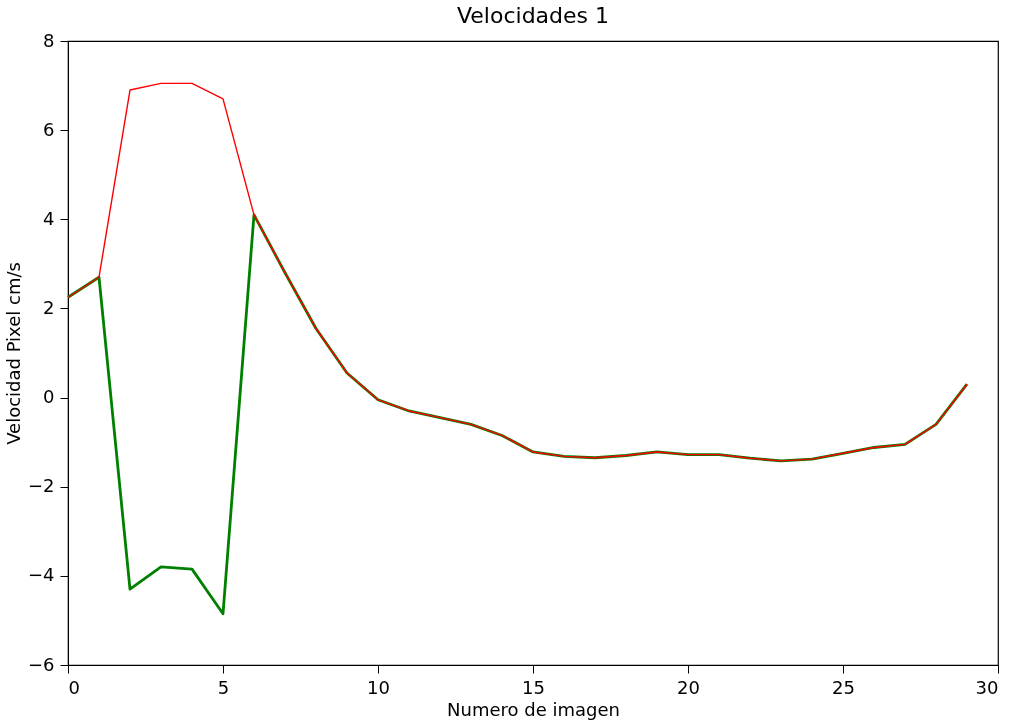  What do you see at coordinates (49, 307) in the screenshot?
I see `y-tick-label: 2` at bounding box center [49, 307].